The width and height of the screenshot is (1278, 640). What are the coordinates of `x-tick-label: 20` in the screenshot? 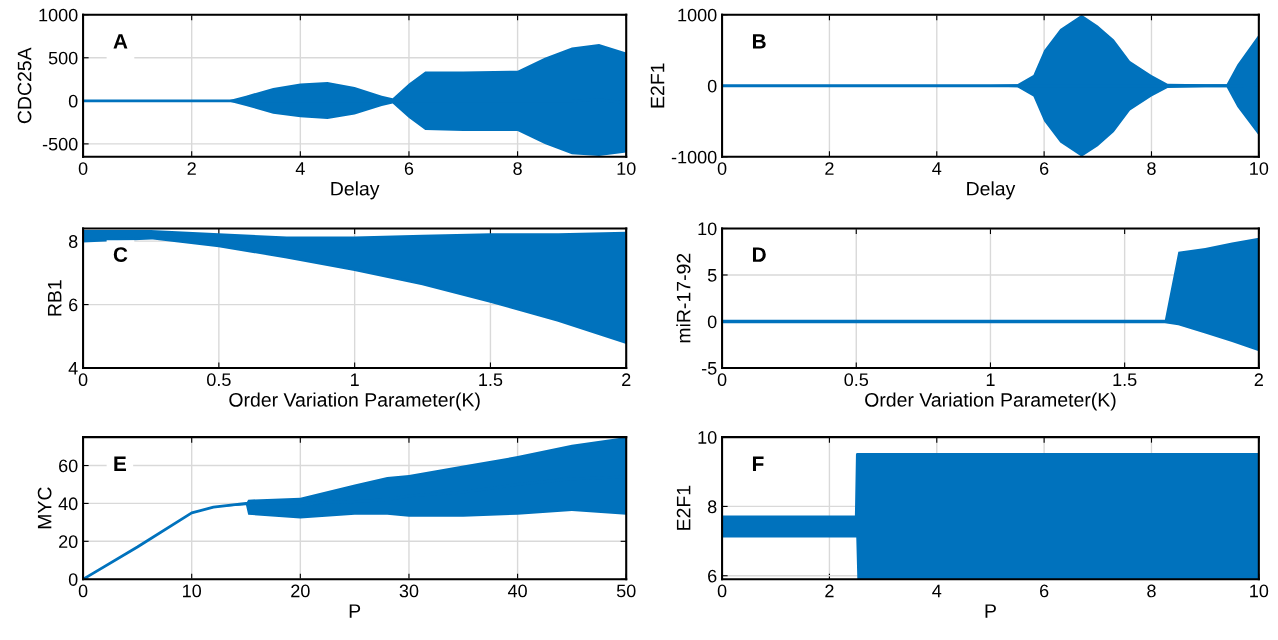 It's located at (300, 591).